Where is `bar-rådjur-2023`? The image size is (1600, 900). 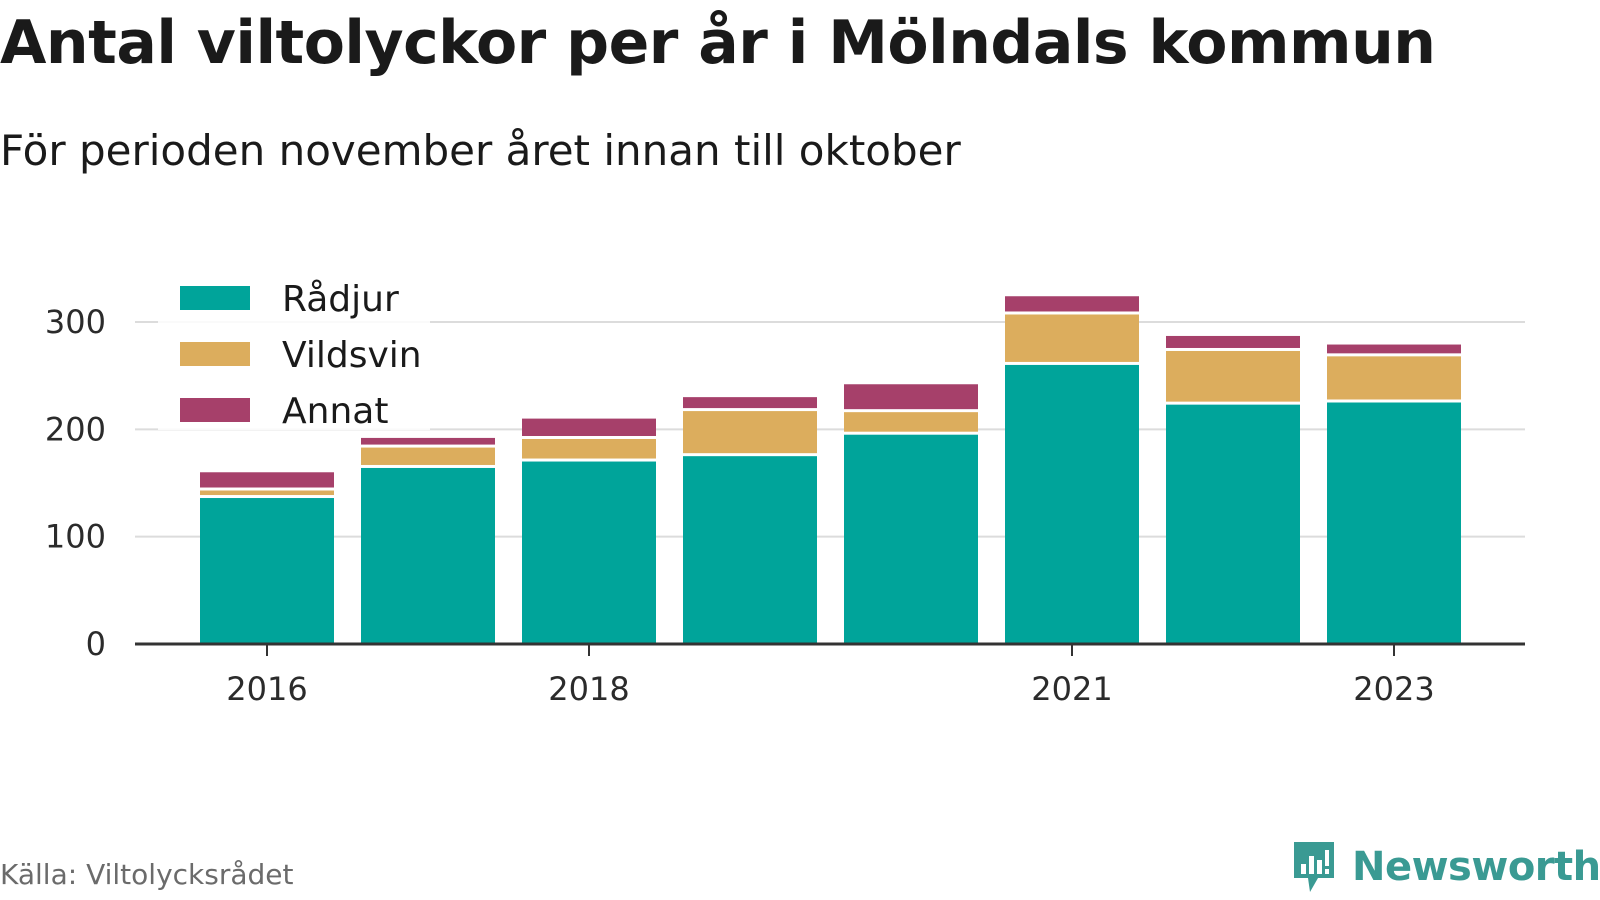
bar-rådjur-2023 is located at coordinates (1394, 523).